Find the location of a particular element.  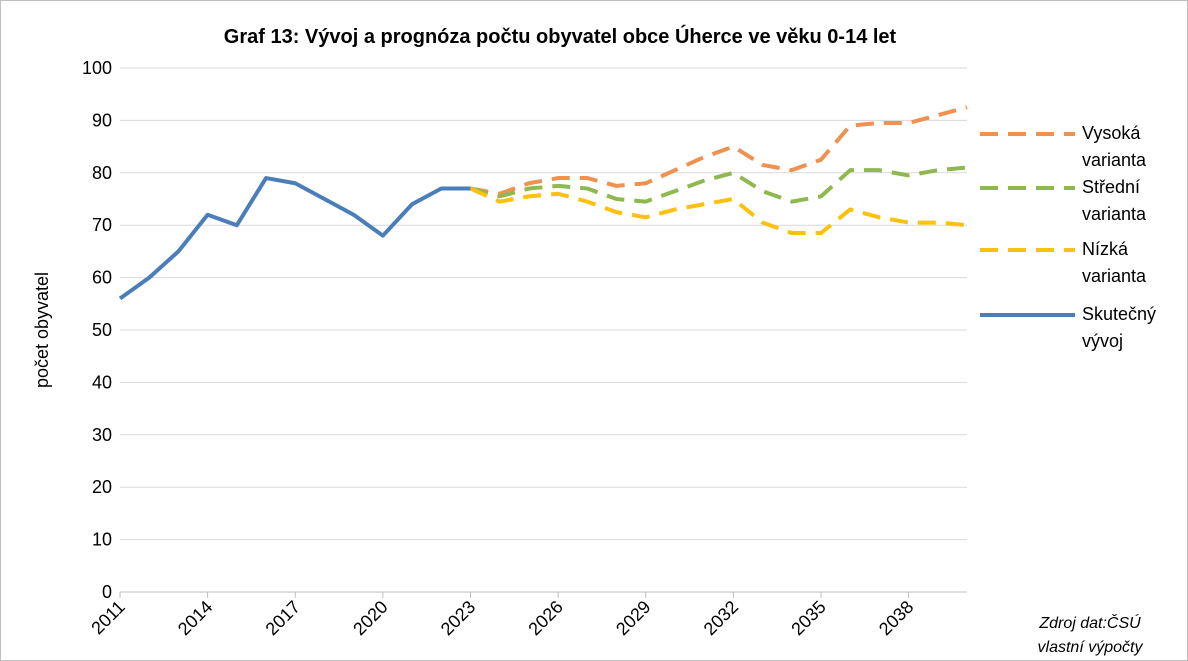

x-tick-label: 2017 is located at coordinates (283, 618).